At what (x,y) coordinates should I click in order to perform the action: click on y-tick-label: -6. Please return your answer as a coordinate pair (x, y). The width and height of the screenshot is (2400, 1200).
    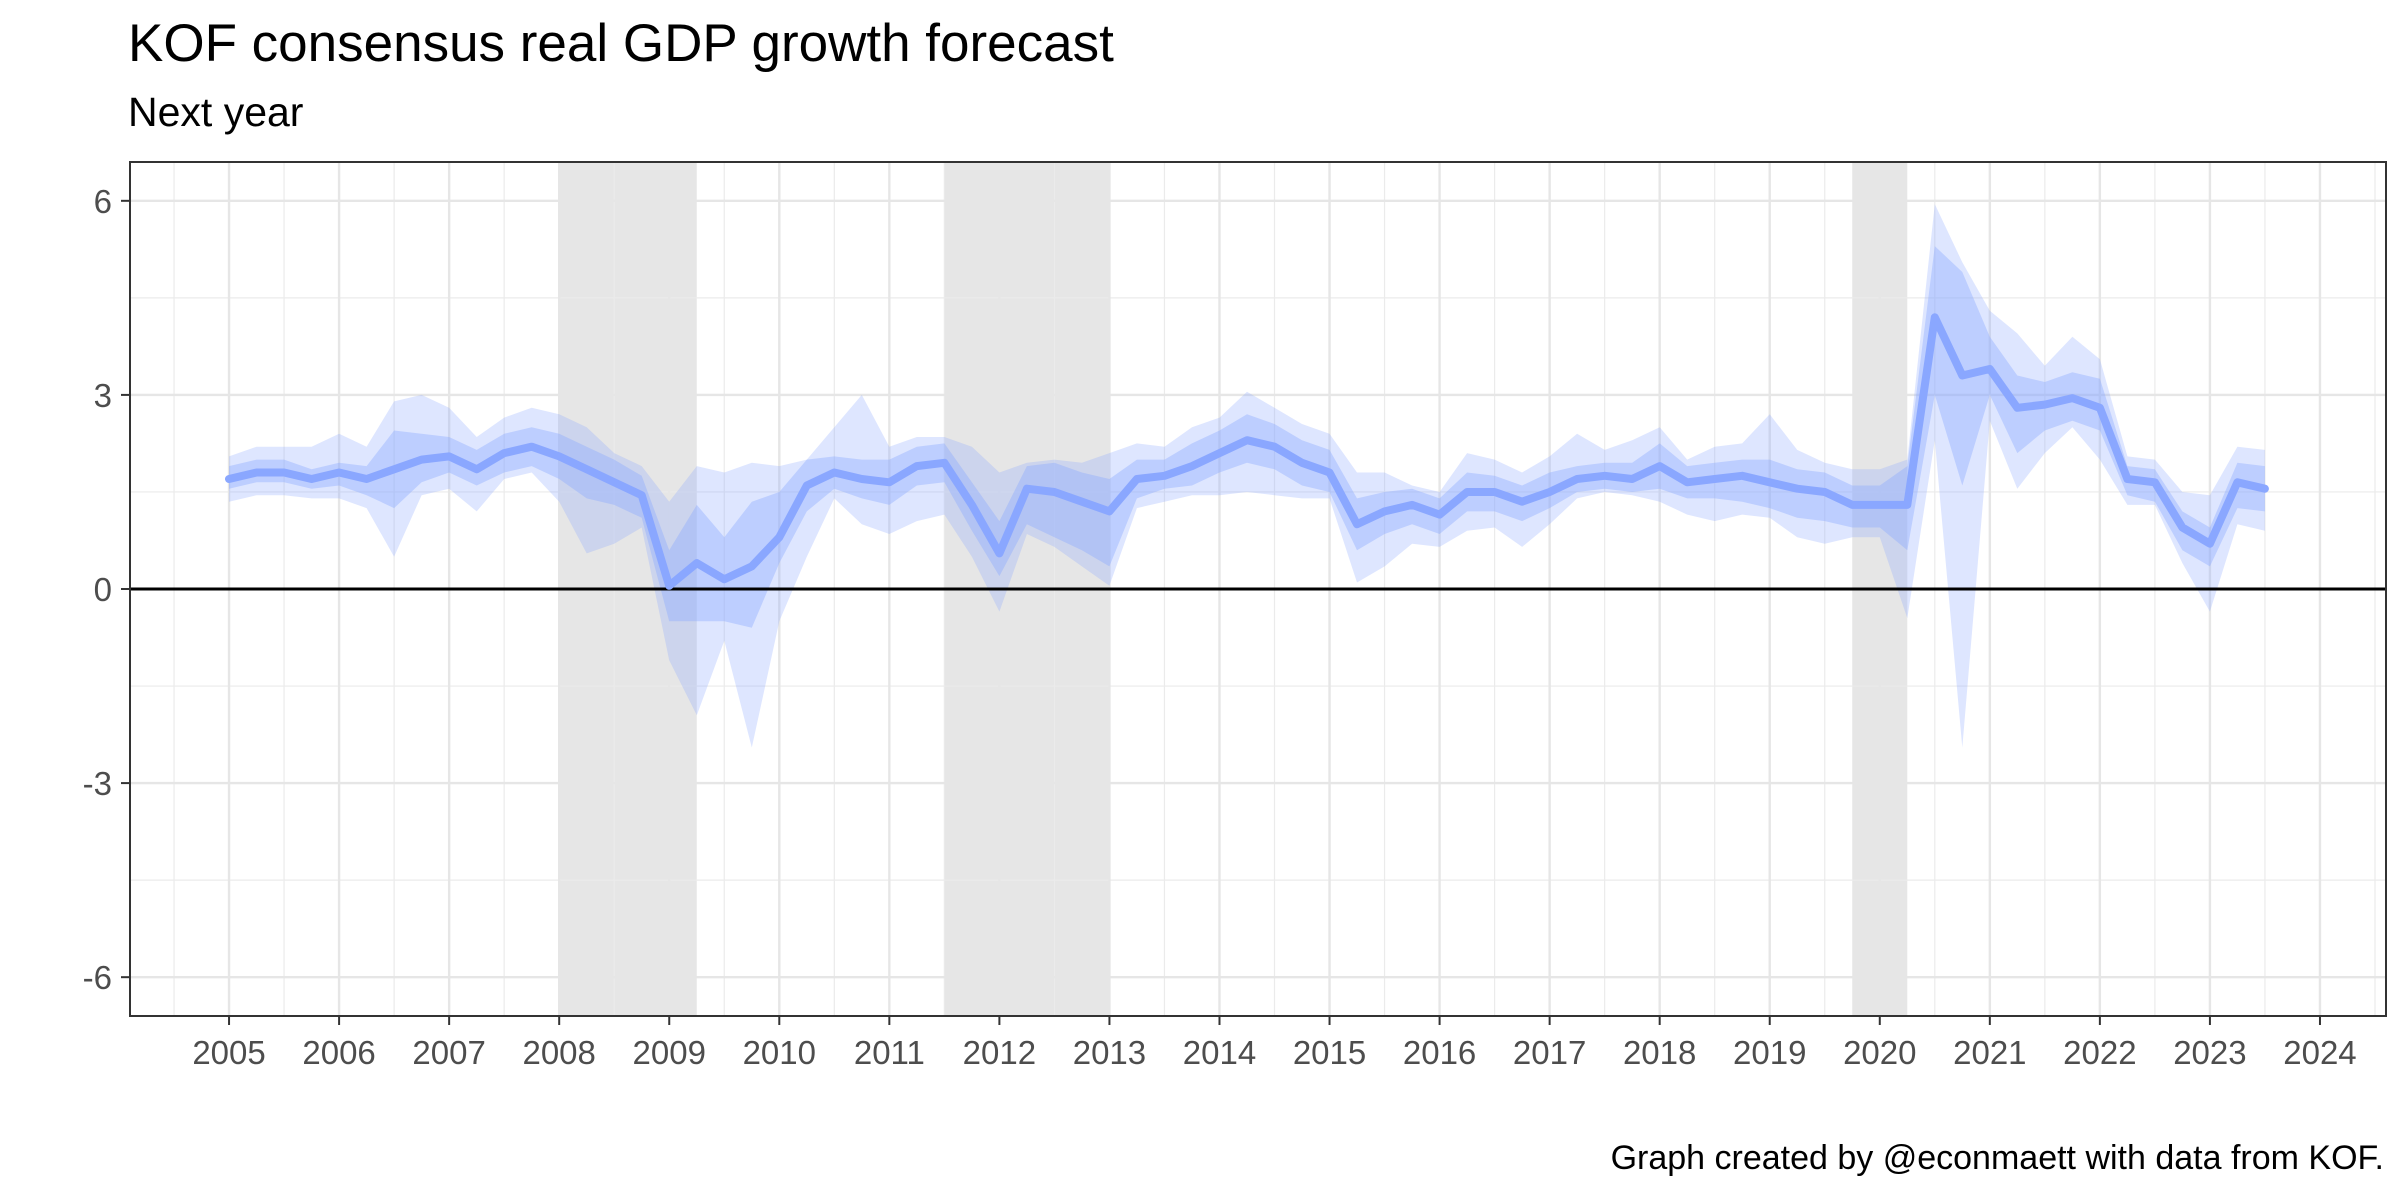
    Looking at the image, I should click on (97, 977).